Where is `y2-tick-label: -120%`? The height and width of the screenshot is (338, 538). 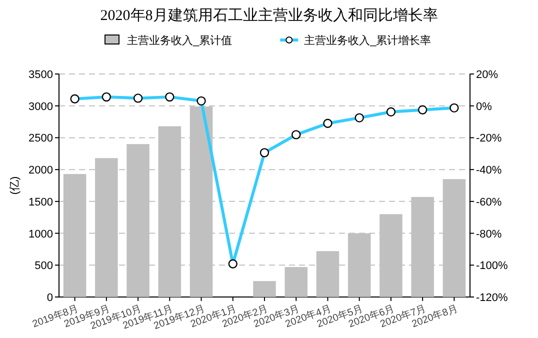
y2-tick-label: -120% is located at coordinates (492, 298).